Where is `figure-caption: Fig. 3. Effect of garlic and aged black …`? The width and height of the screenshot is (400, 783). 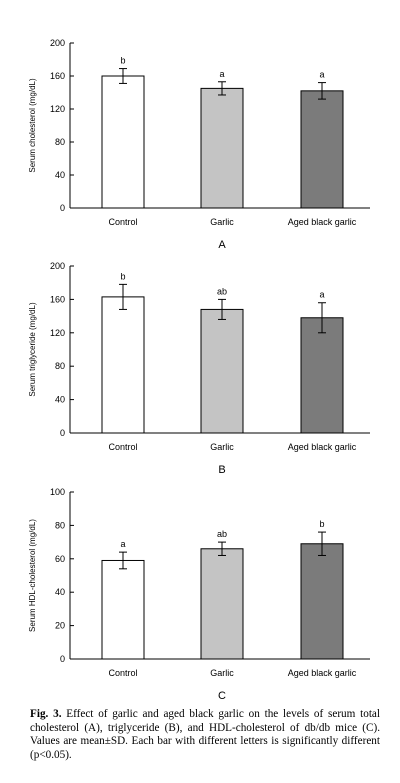
figure-caption: Fig. 3. Effect of garlic and aged black … is located at coordinates (205, 735).